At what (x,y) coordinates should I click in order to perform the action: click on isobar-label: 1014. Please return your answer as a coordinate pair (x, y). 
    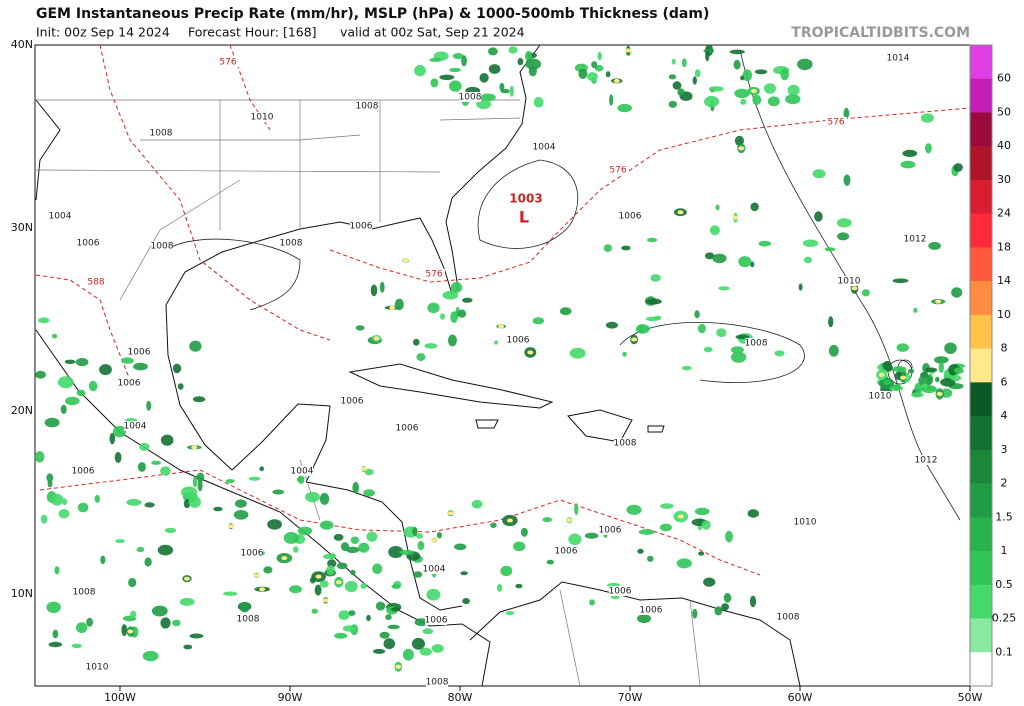
    Looking at the image, I should click on (898, 59).